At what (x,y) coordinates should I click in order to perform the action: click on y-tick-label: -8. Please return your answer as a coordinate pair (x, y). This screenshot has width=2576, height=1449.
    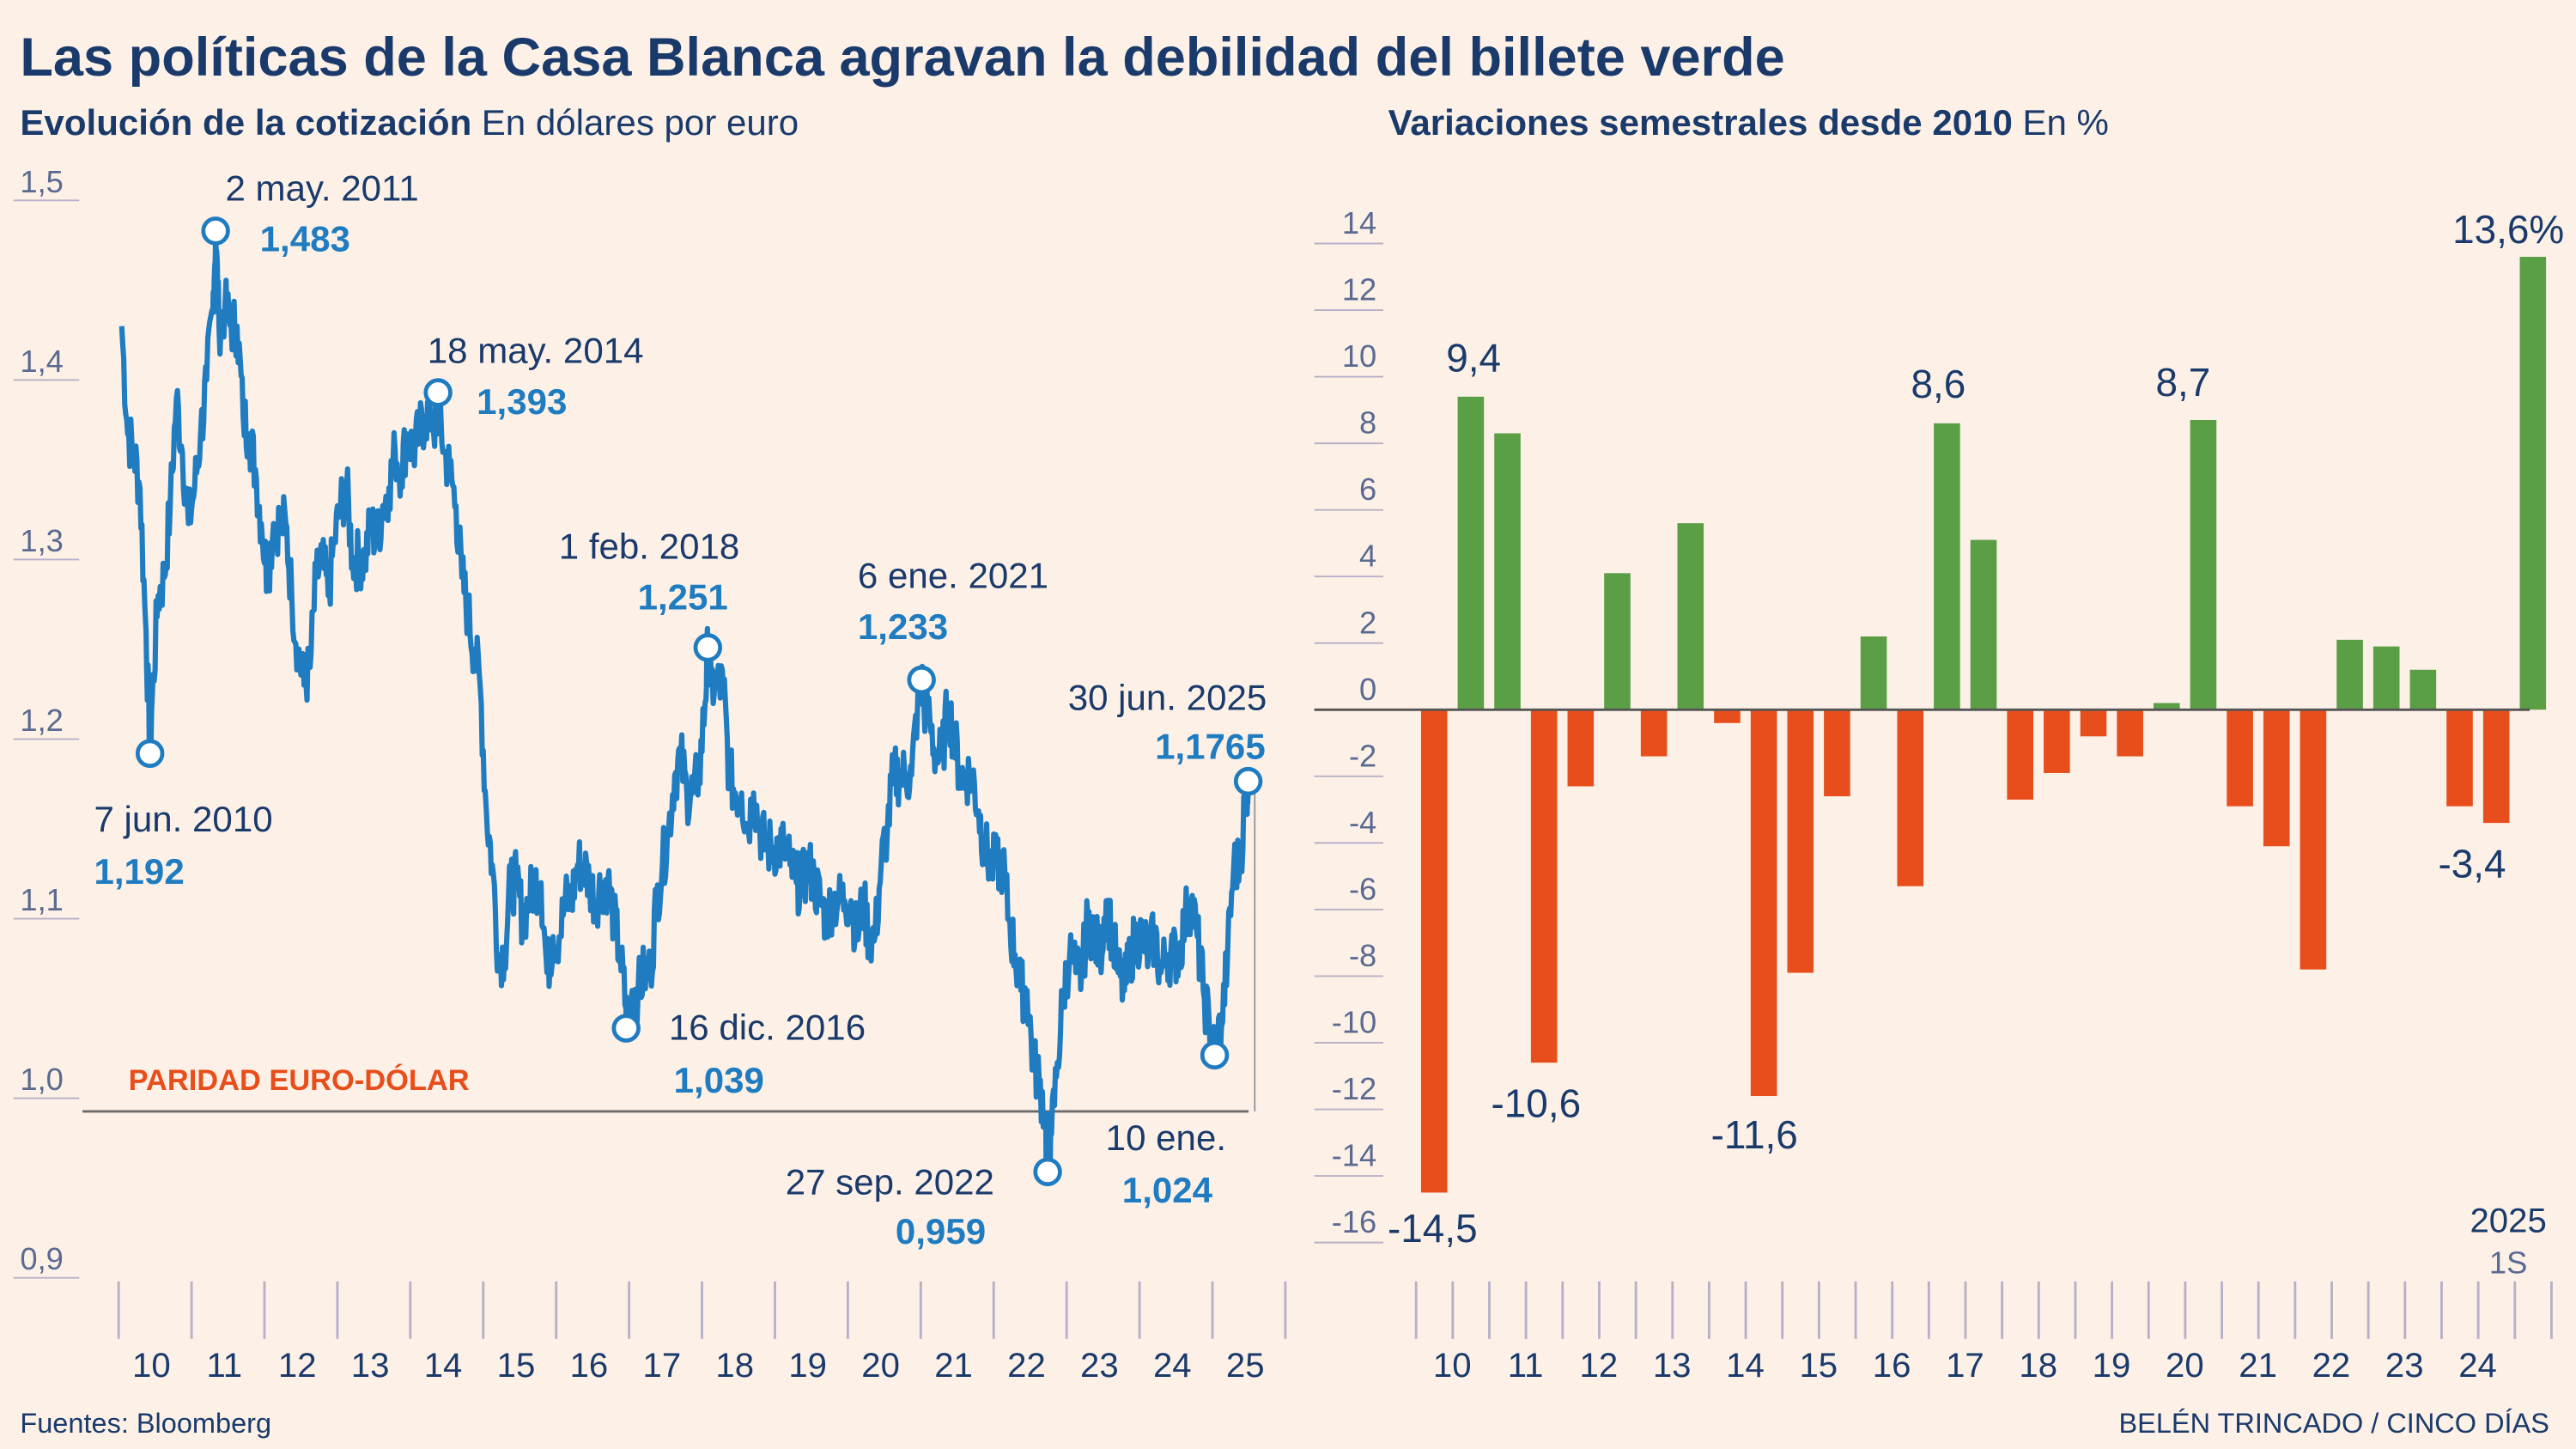
    Looking at the image, I should click on (1363, 955).